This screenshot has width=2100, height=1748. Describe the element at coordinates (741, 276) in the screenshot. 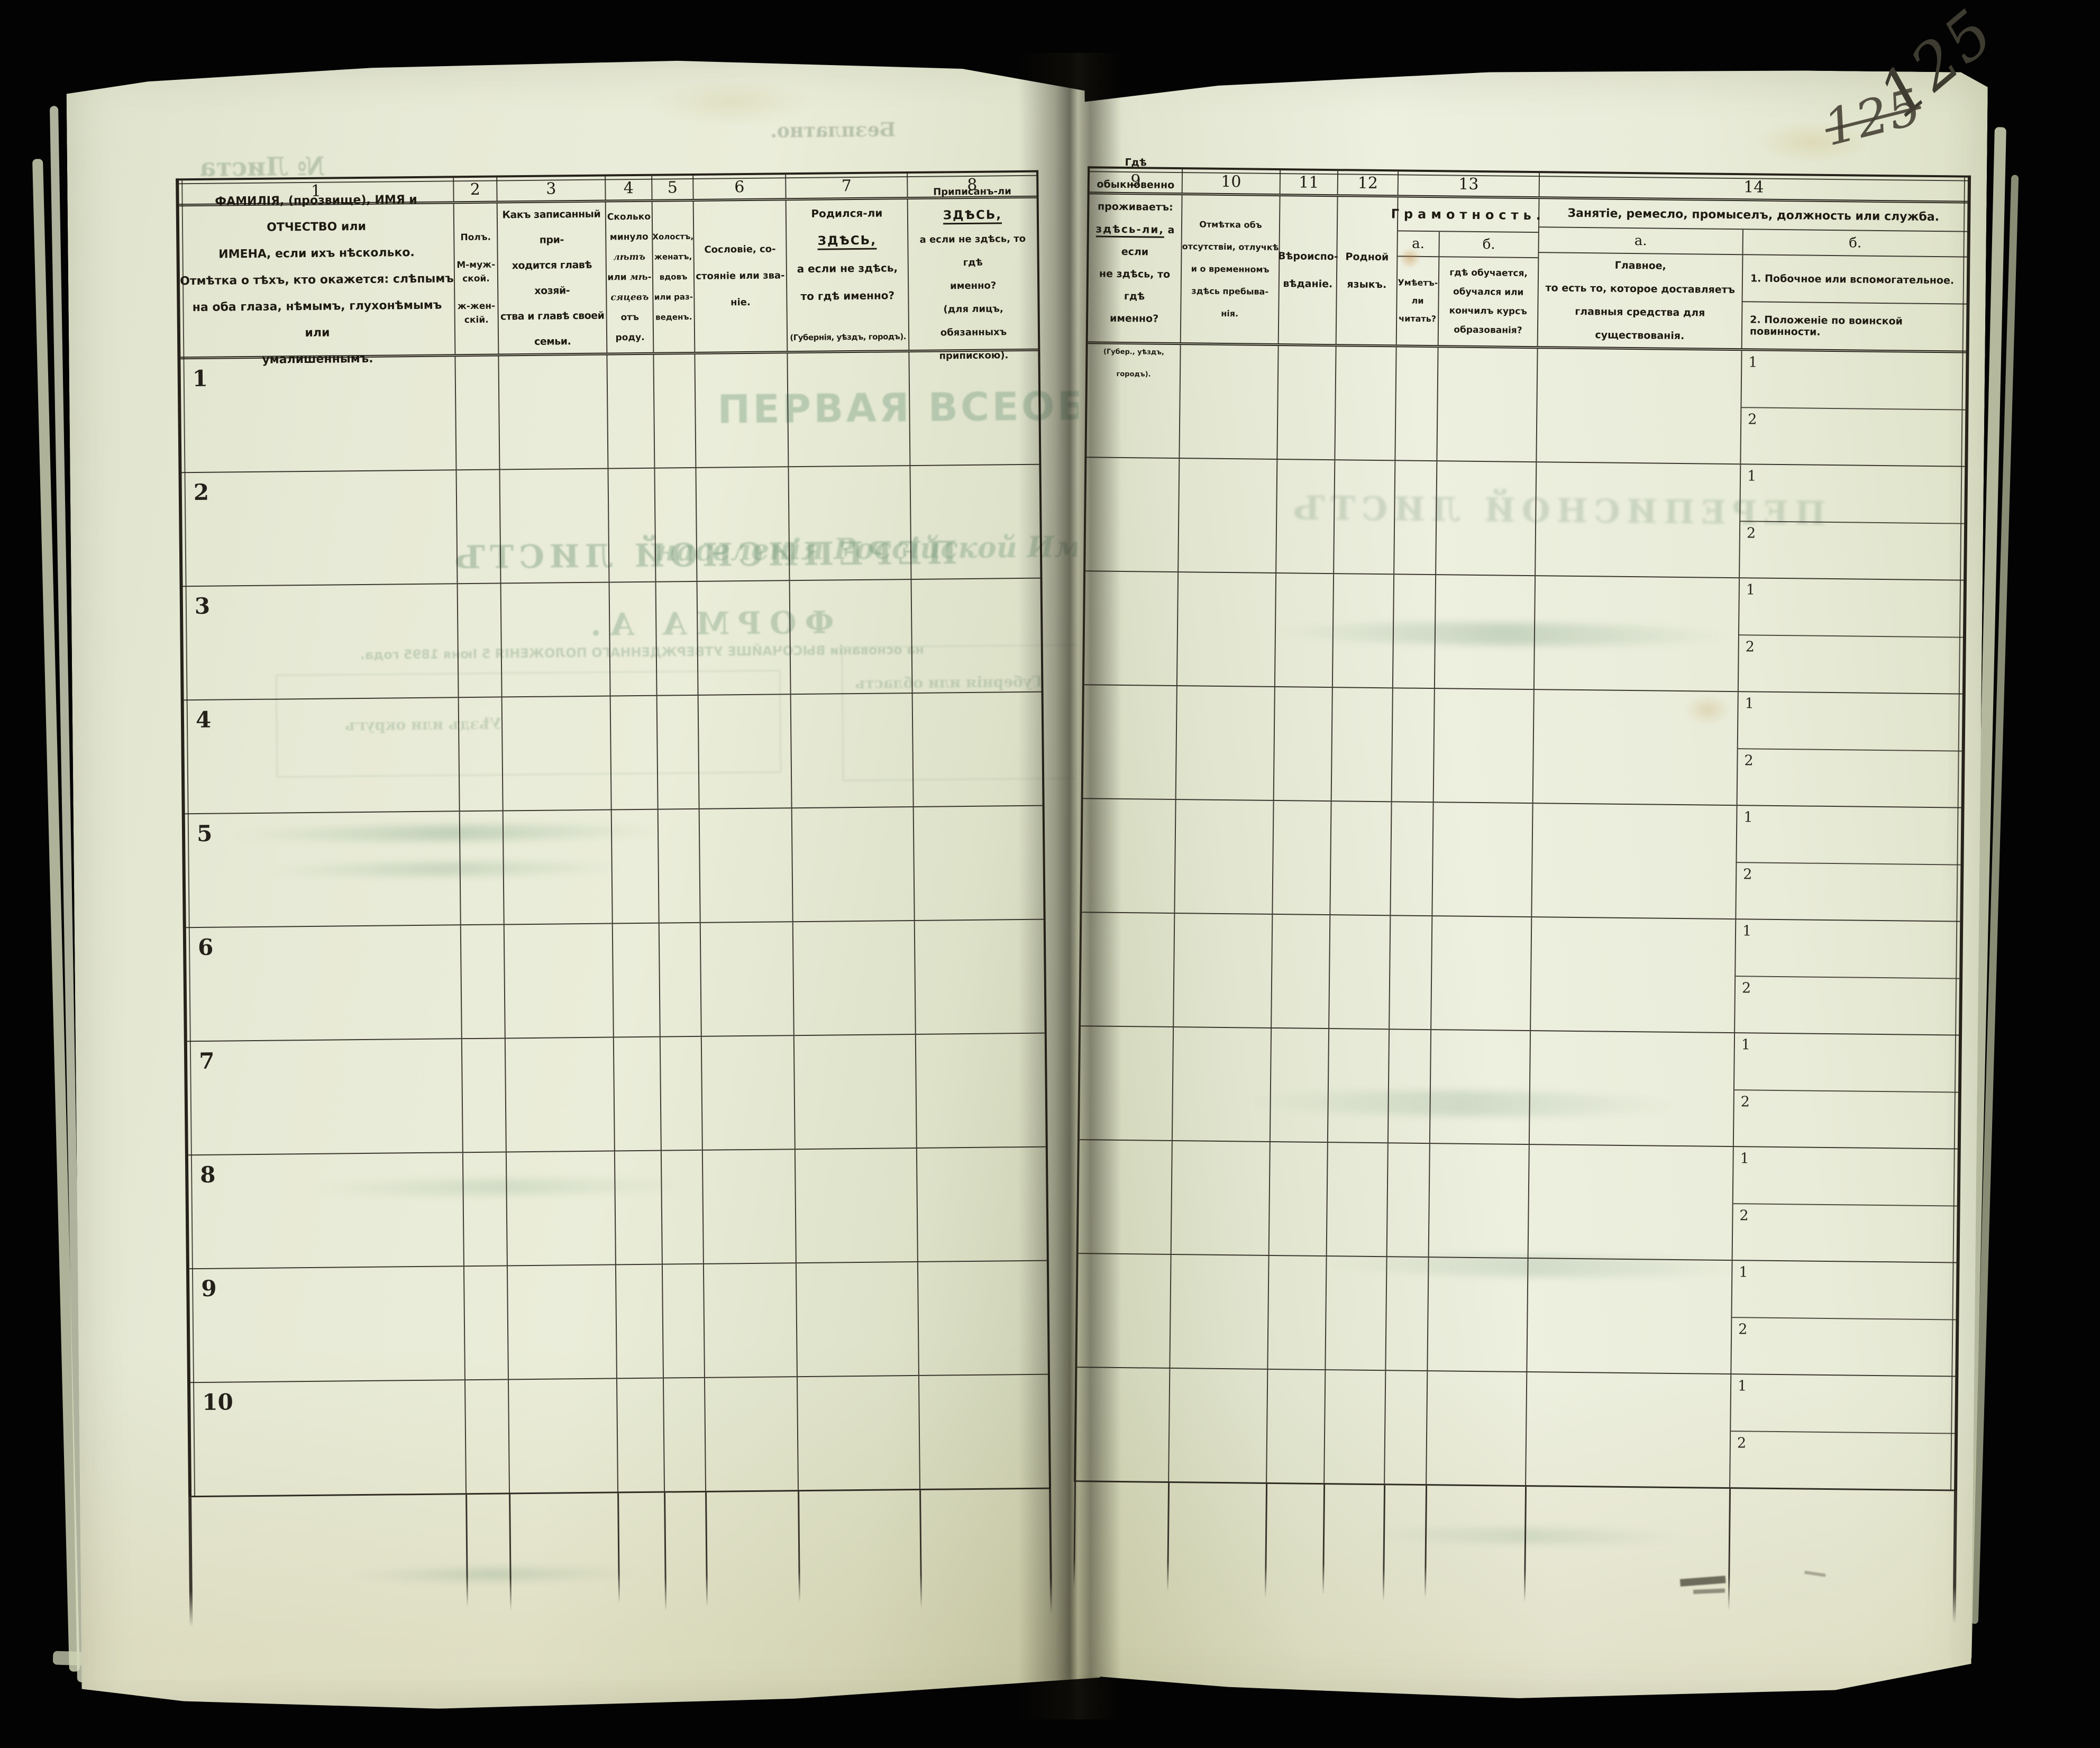

I see `header-estate: Сословіе, со- стояніе или зва- ніе.` at that location.